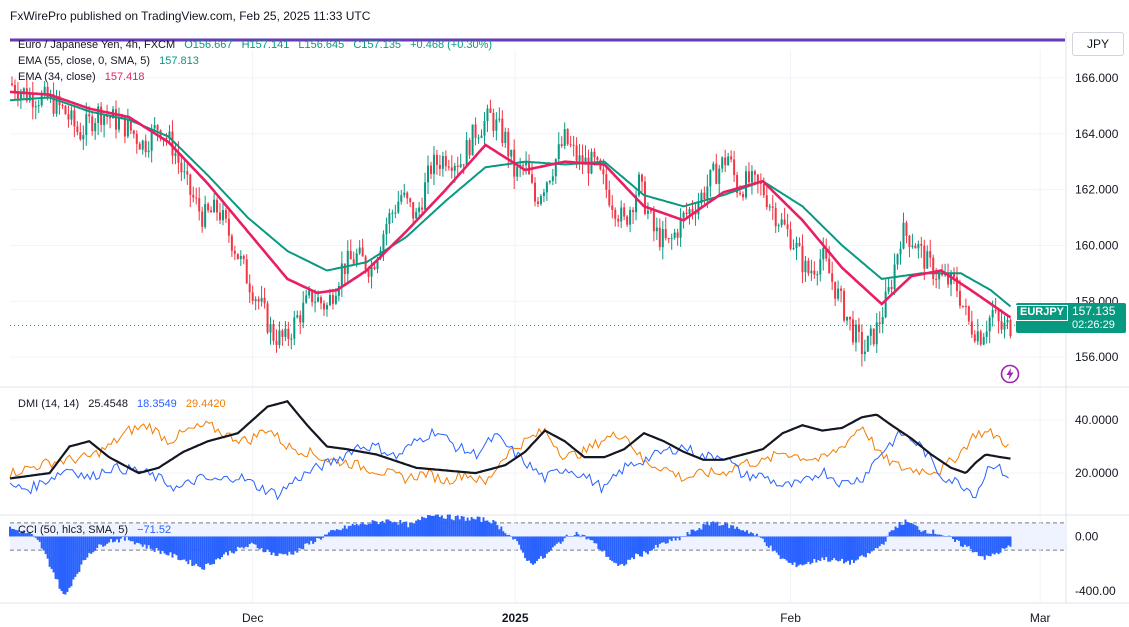 The width and height of the screenshot is (1129, 627). Describe the element at coordinates (646, 618) in the screenshot. I see `time-axis: Dec 2025 Feb Mar` at that location.